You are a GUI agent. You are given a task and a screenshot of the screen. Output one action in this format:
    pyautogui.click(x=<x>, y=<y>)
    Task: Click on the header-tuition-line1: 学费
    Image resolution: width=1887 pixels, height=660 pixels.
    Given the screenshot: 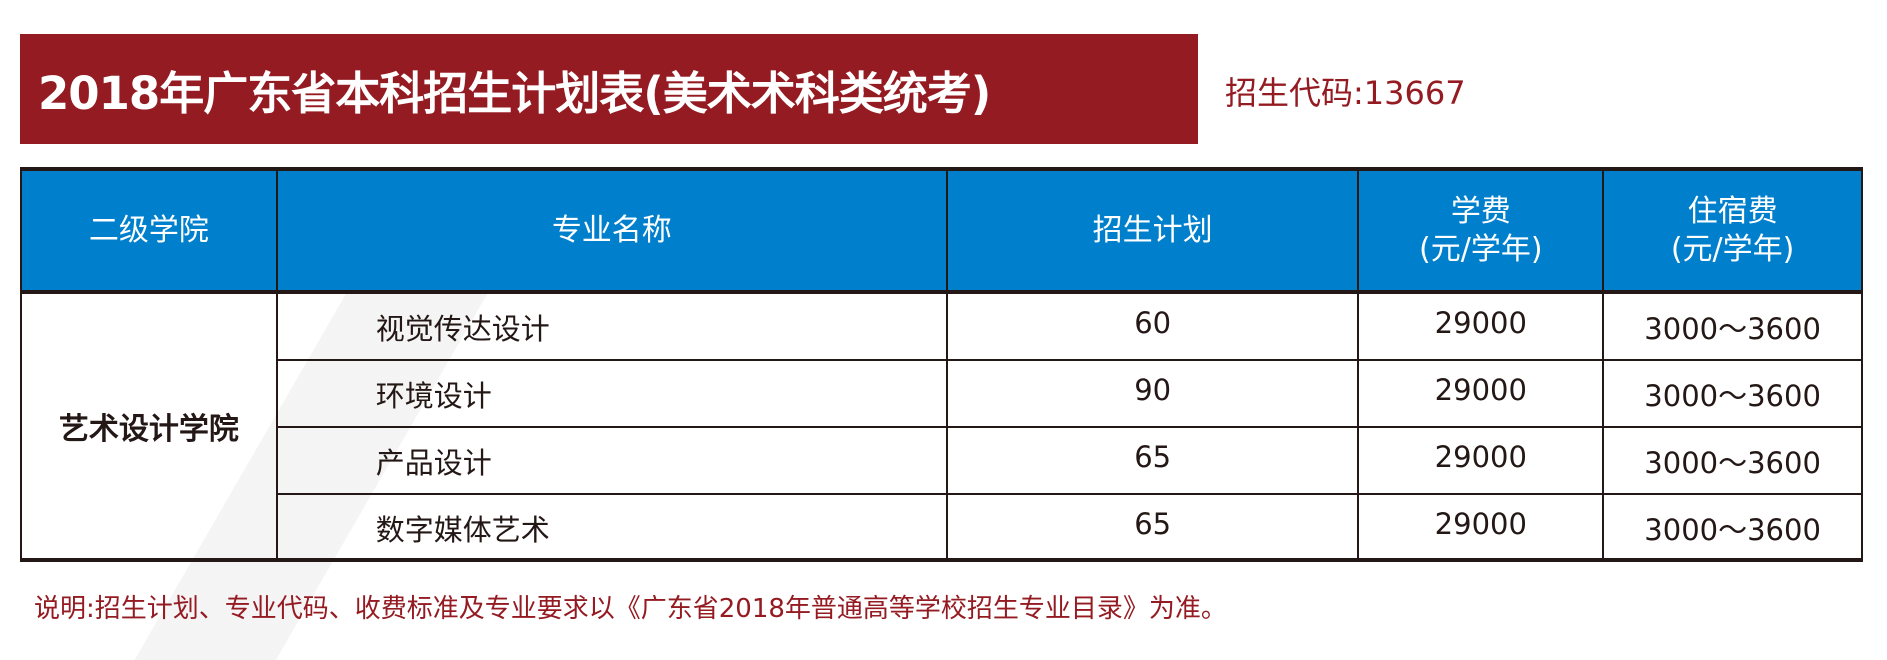 What is the action you would take?
    pyautogui.click(x=1480, y=211)
    